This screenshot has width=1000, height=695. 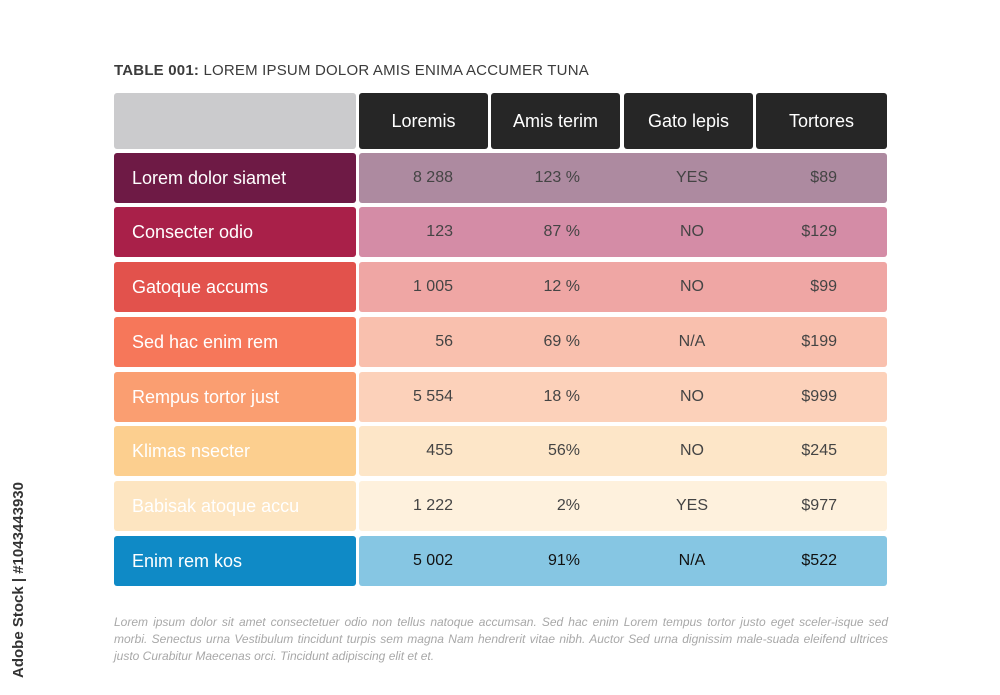 I want to click on table-header-row: Loremis Amis terim Gato lepis Tortores, so click(x=500, y=121).